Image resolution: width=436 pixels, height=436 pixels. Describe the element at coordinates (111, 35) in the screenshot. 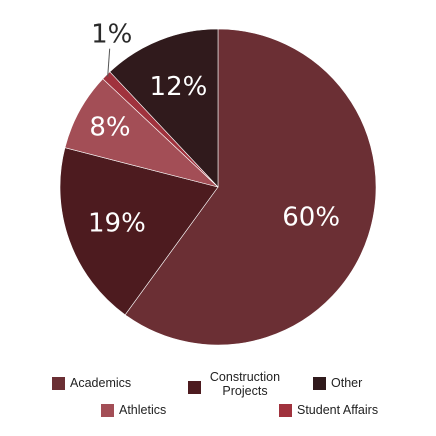

I see `slice-label-student-affairs: 1%` at that location.